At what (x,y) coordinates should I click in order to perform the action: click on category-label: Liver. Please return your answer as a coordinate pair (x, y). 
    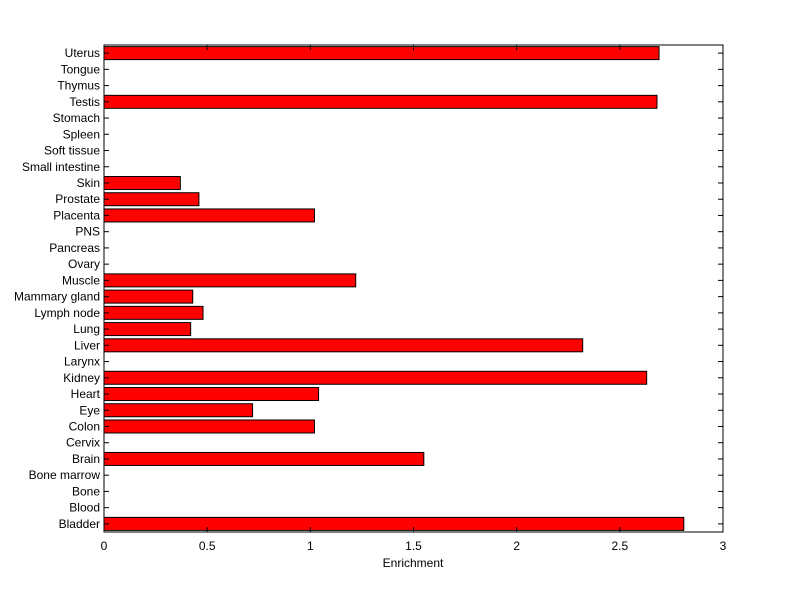
    Looking at the image, I should click on (87, 345).